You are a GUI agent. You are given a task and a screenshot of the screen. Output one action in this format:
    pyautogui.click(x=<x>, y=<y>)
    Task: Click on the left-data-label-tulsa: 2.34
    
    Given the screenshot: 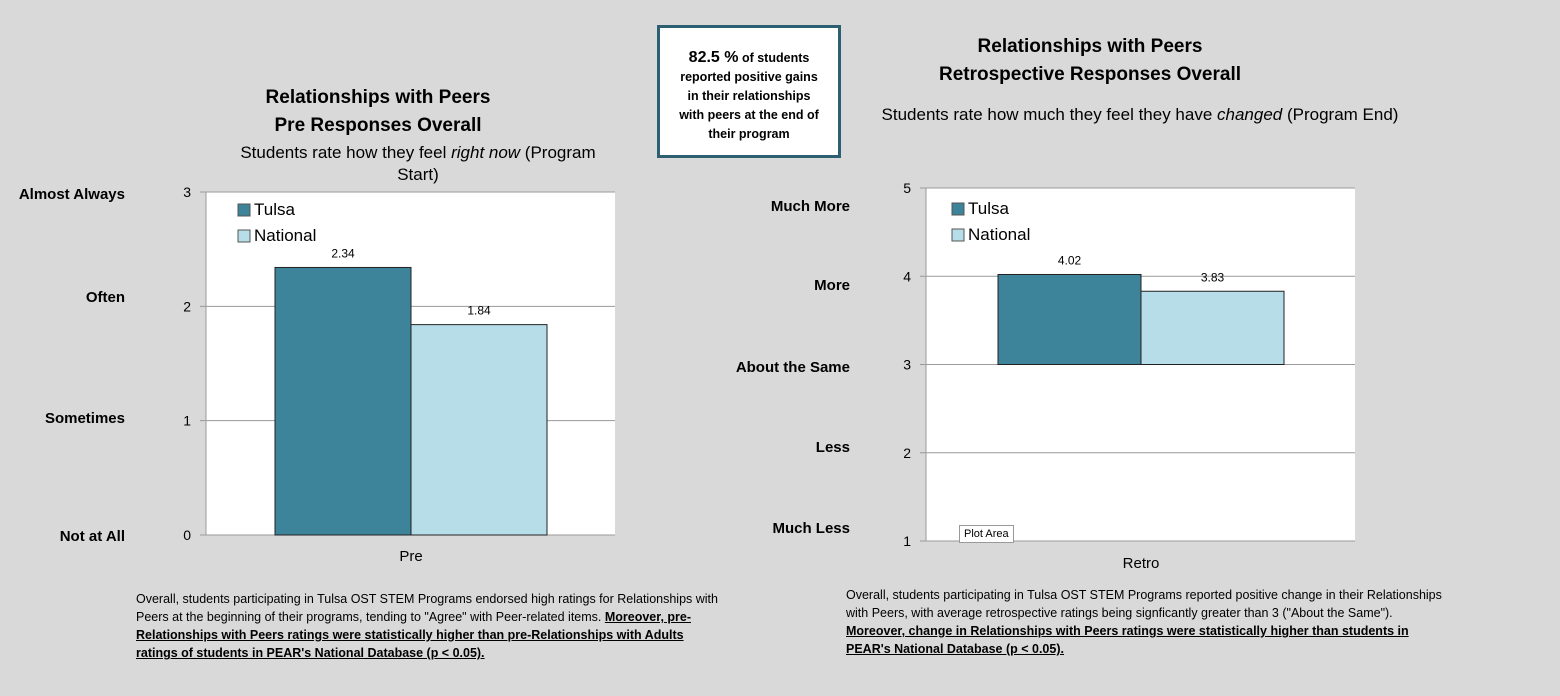 What is the action you would take?
    pyautogui.click(x=343, y=253)
    